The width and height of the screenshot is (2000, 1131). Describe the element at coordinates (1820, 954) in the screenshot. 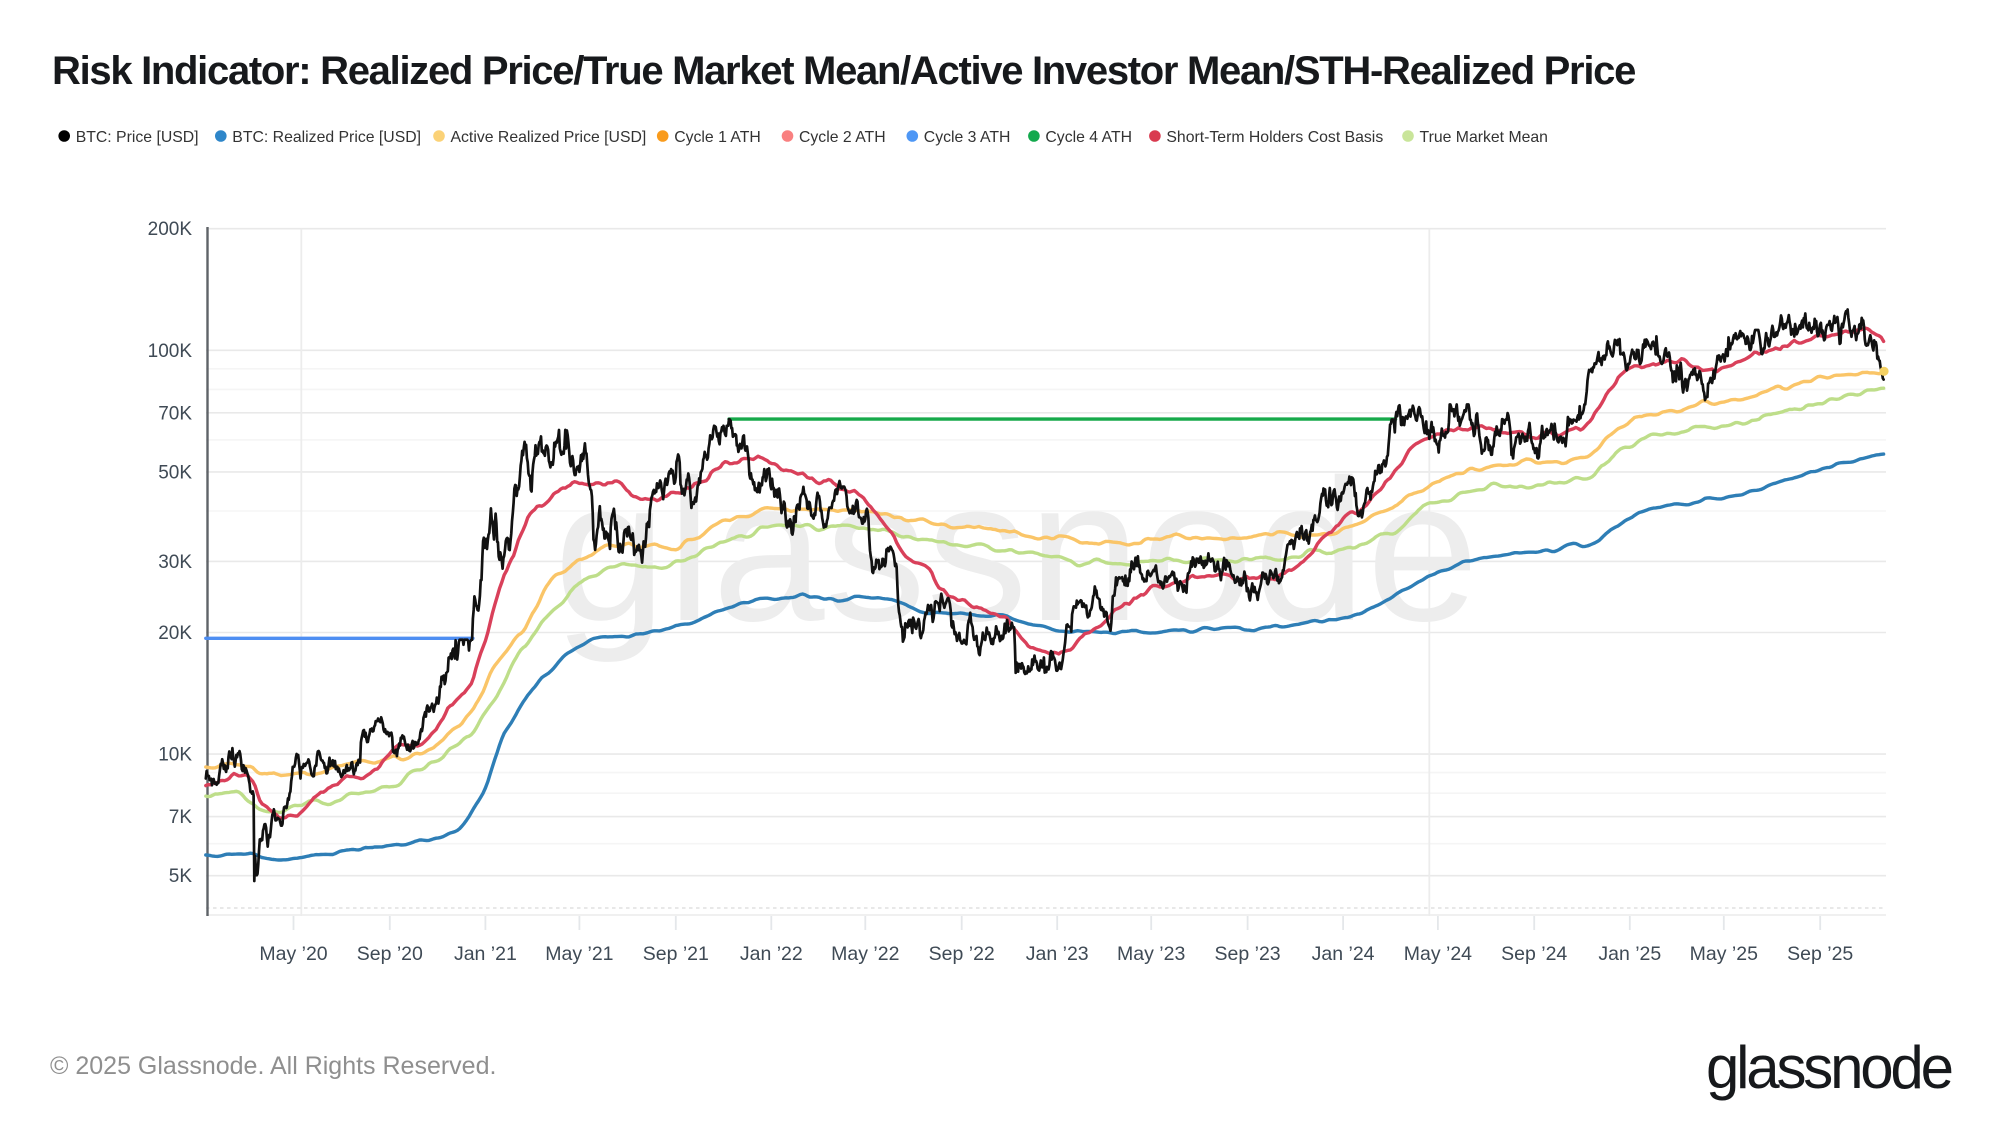

I see `svg-text: Sep ’25` at that location.